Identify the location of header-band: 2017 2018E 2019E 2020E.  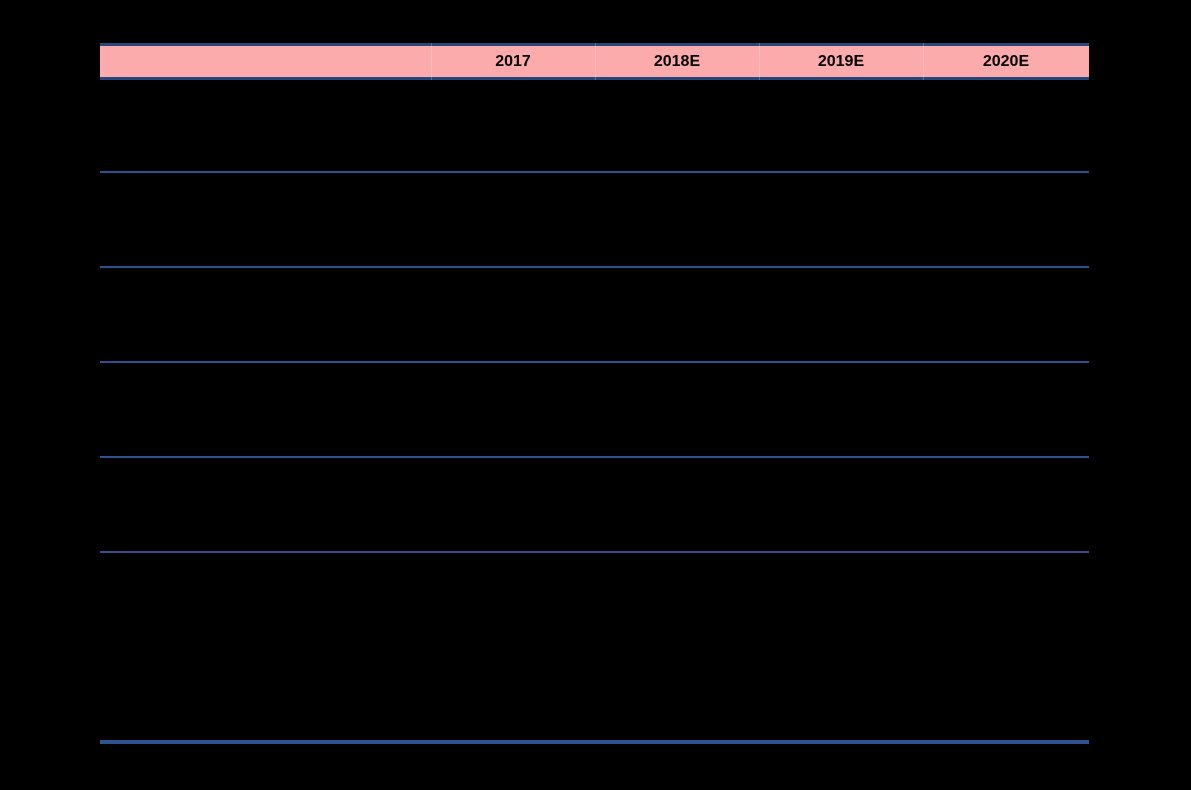
(594, 61).